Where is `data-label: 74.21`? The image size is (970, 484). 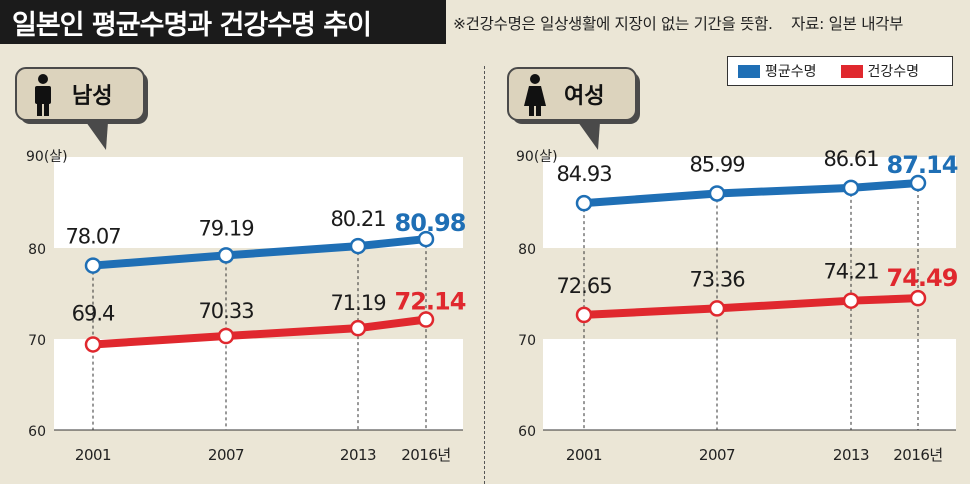
data-label: 74.21 is located at coordinates (850, 272).